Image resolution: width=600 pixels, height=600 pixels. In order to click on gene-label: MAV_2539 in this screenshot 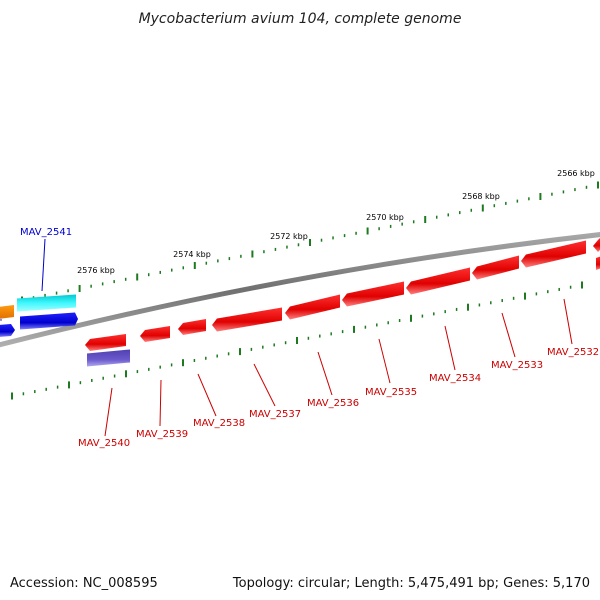, I will do `click(162, 434)`.